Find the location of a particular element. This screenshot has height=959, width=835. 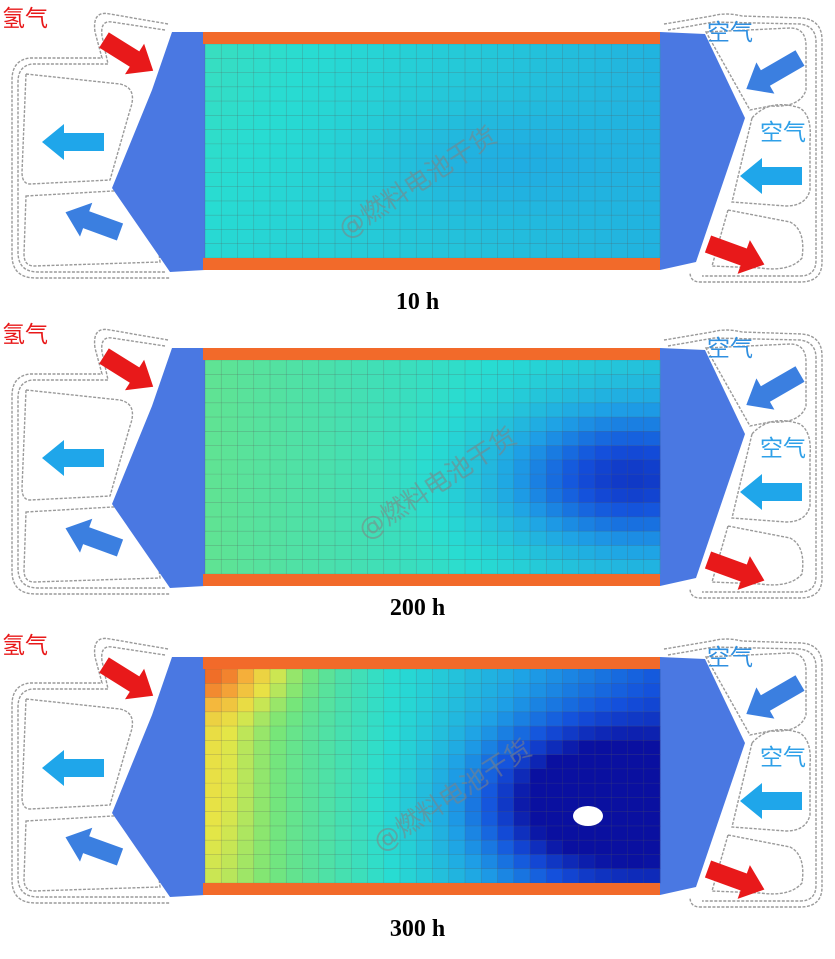

panel-caption: 300 h is located at coordinates (417, 929).